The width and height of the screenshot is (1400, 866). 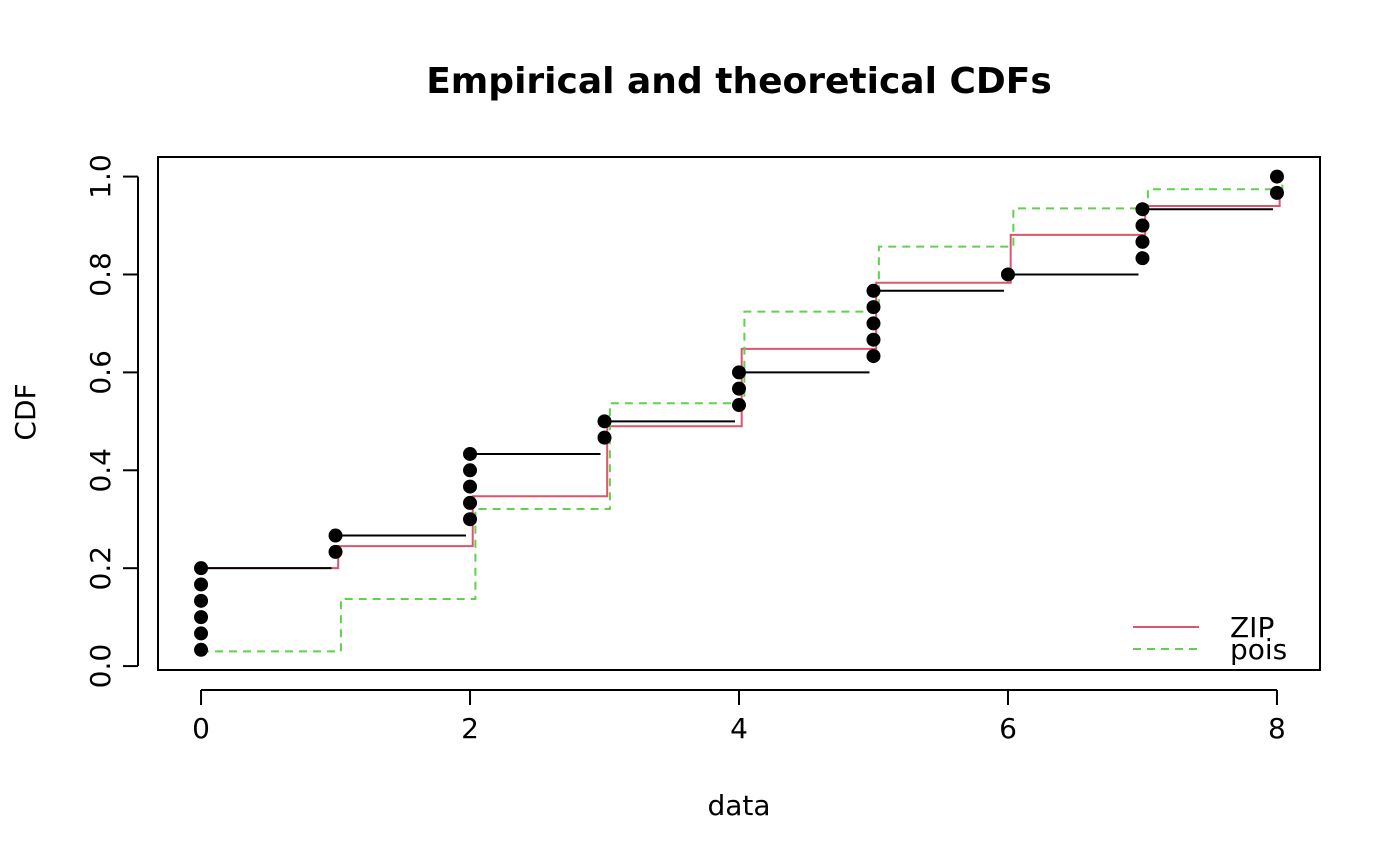 I want to click on y-tick-label: 0.0, so click(x=100, y=666).